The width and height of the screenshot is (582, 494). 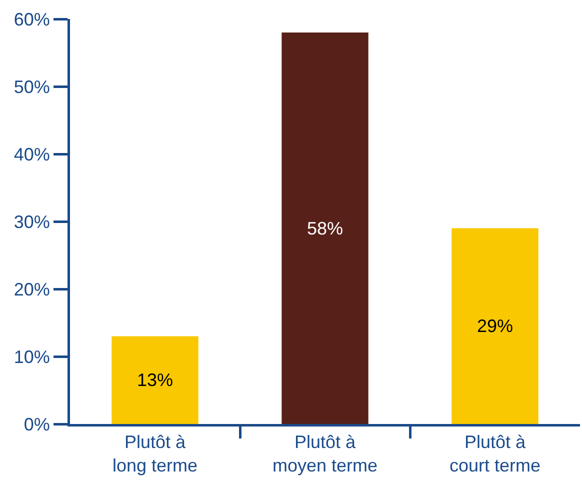 I want to click on x-tick-label: Plutôt à moyen terme, so click(x=325, y=454).